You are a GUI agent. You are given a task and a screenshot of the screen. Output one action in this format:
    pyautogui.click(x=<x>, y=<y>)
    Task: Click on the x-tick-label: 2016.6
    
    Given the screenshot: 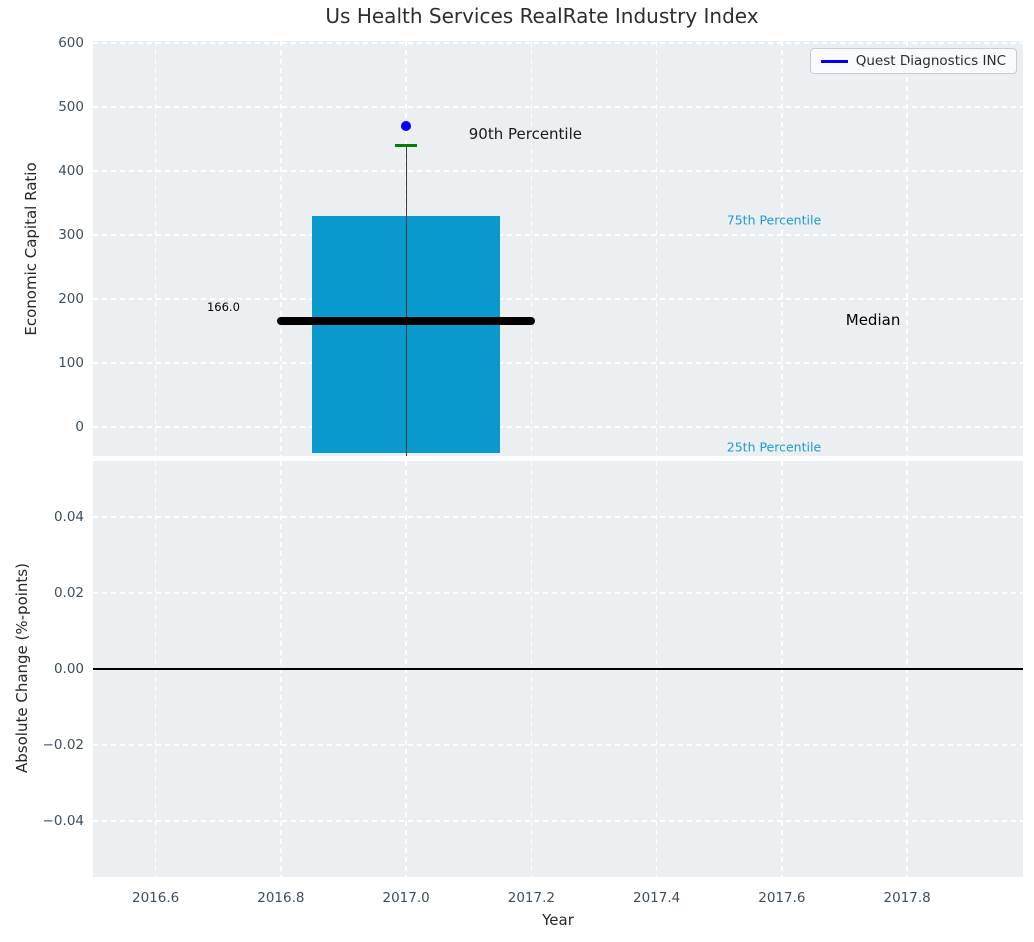 What is the action you would take?
    pyautogui.click(x=156, y=898)
    